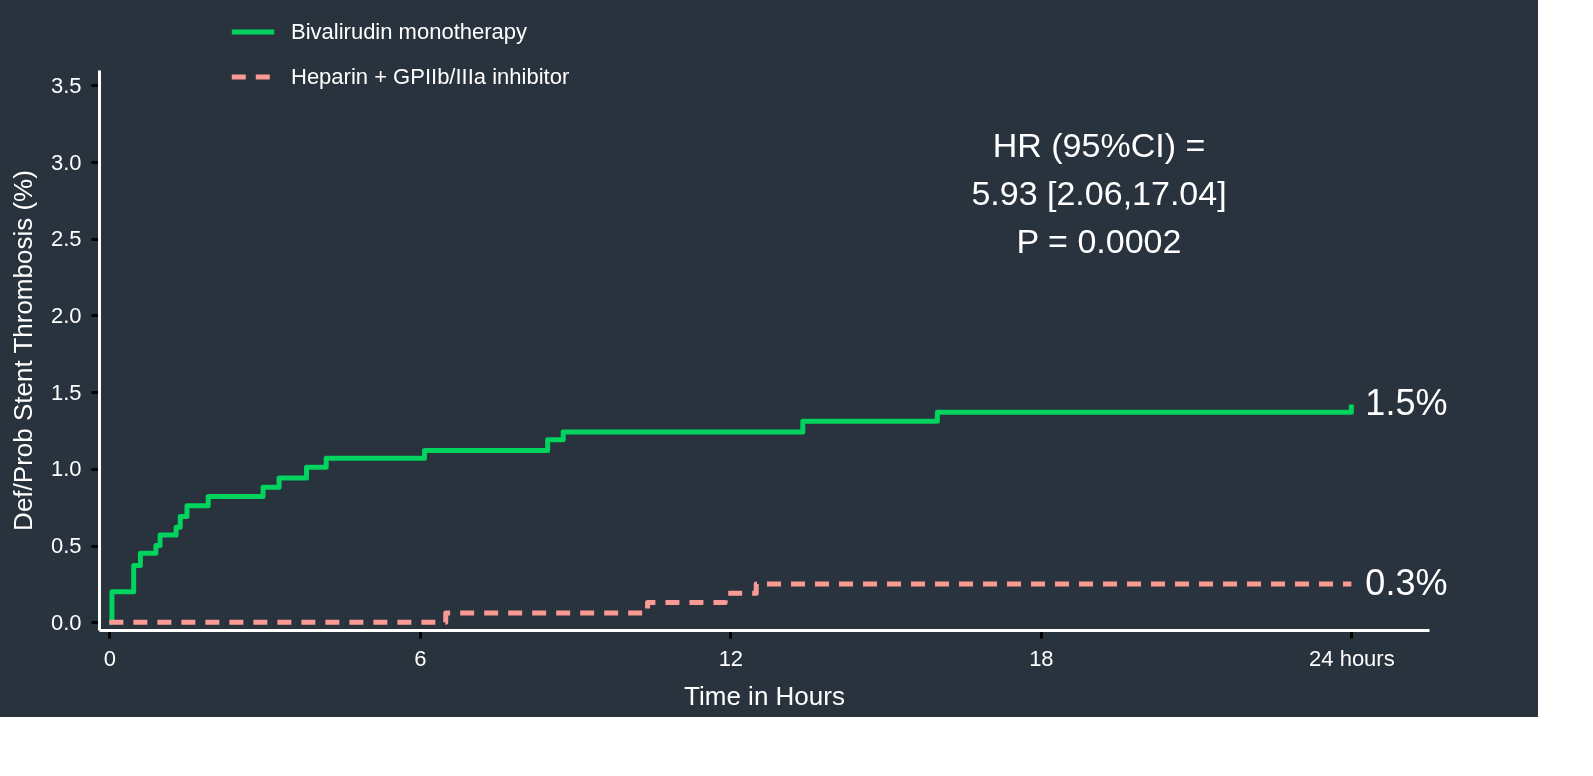 The height and width of the screenshot is (776, 1593). What do you see at coordinates (66, 315) in the screenshot?
I see `y-tick-label: 2.0` at bounding box center [66, 315].